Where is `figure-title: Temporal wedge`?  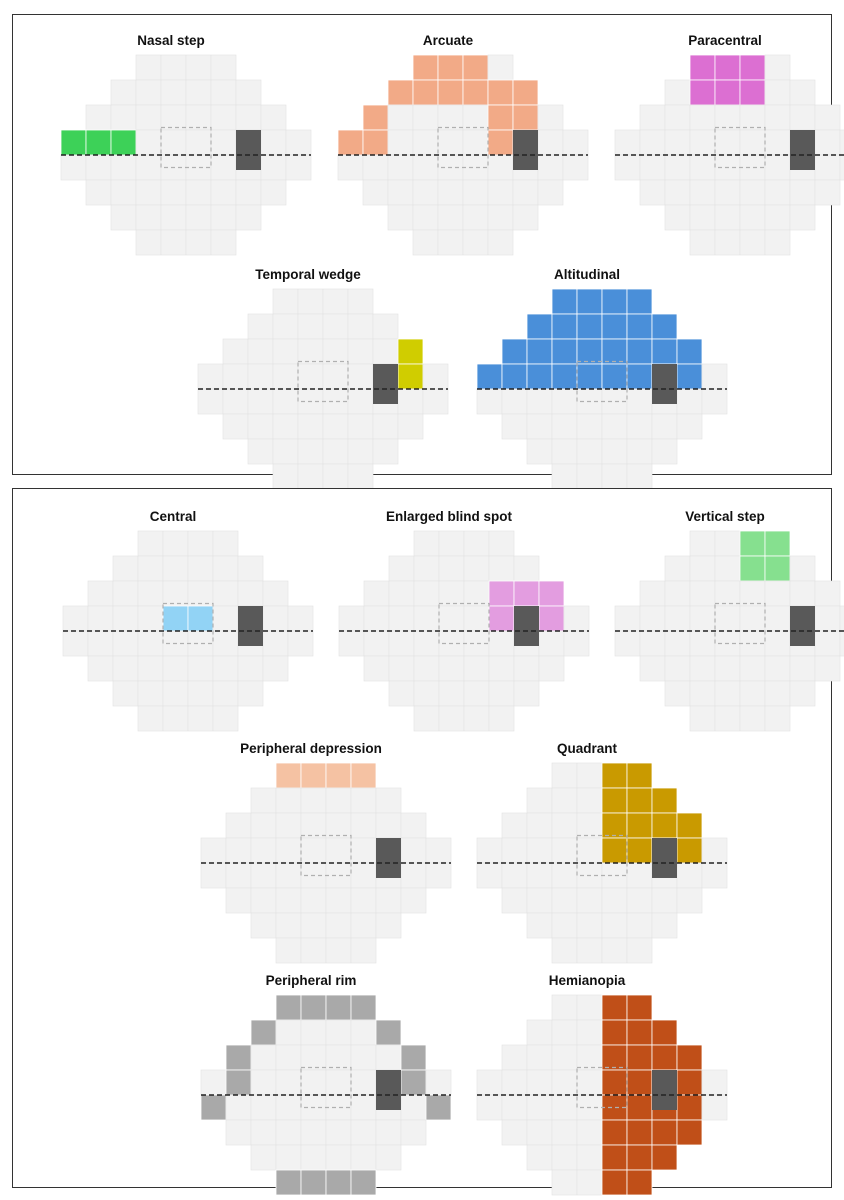 figure-title: Temporal wedge is located at coordinates (308, 274).